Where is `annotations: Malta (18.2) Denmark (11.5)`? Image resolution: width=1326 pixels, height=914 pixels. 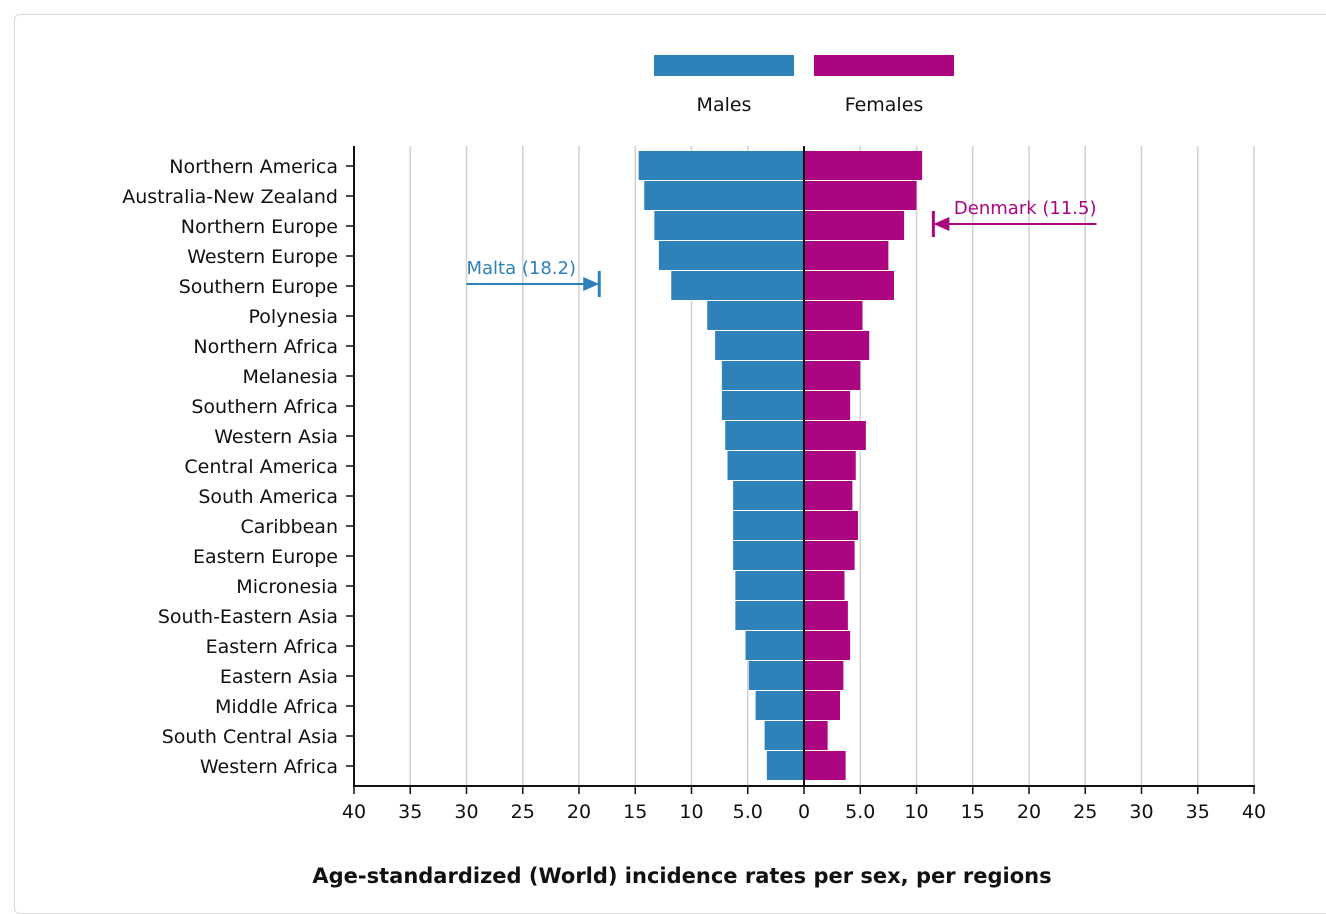
annotations: Malta (18.2) Denmark (11.5) is located at coordinates (781, 247).